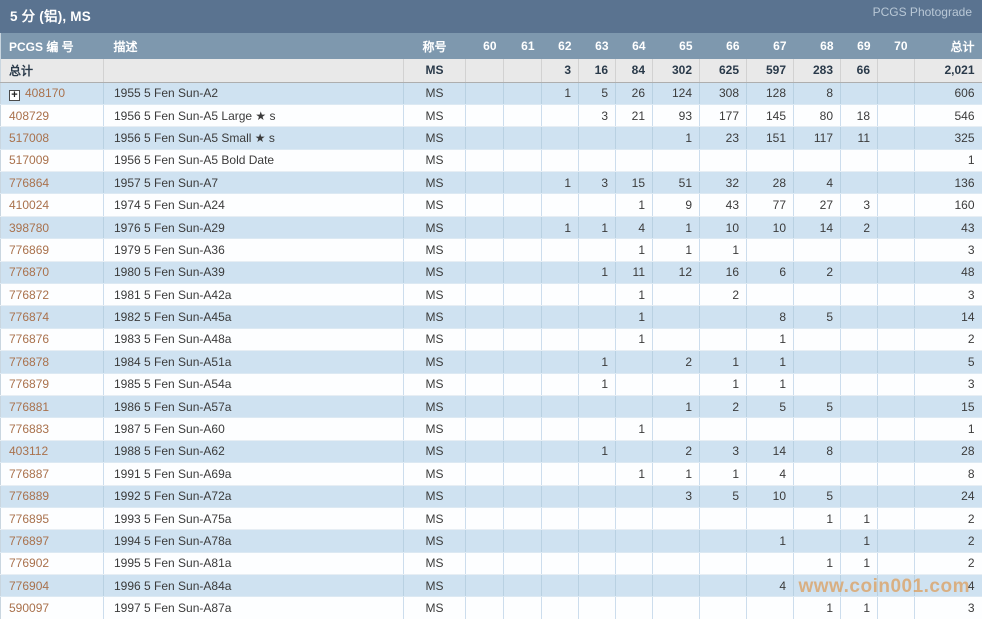 This screenshot has height=619, width=982. Describe the element at coordinates (948, 228) in the screenshot. I see `total-cell: 43` at that location.